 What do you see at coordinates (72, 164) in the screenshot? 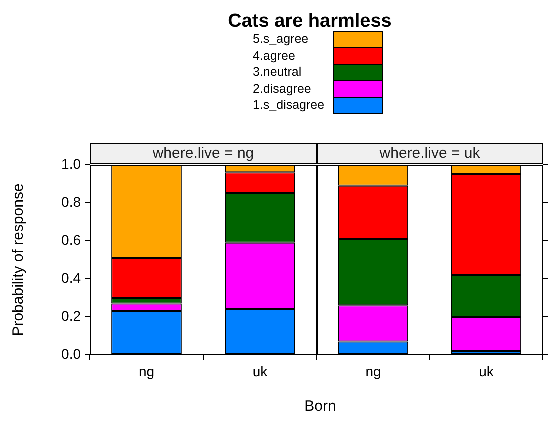
I see `y-tick-label: 1.0` at bounding box center [72, 164].